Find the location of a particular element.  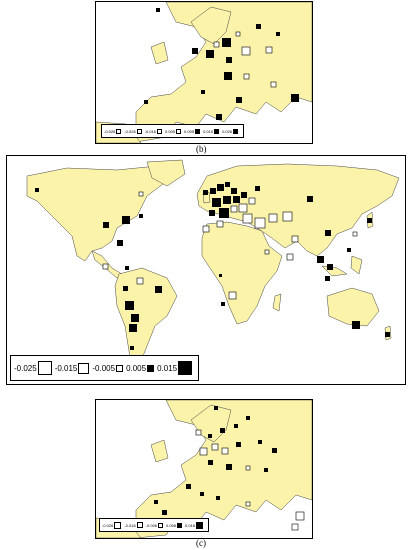

legend-b-entry: -0.016 is located at coordinates (154, 131).